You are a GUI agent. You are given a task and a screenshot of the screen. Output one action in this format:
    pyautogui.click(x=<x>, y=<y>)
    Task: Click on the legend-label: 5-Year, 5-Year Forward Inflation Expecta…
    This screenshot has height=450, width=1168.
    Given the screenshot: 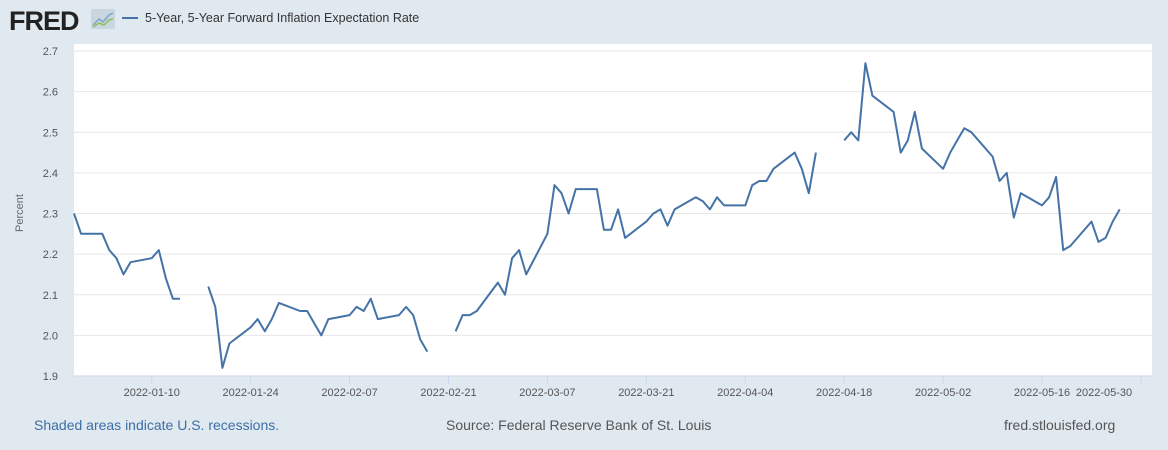 What is the action you would take?
    pyautogui.click(x=282, y=18)
    